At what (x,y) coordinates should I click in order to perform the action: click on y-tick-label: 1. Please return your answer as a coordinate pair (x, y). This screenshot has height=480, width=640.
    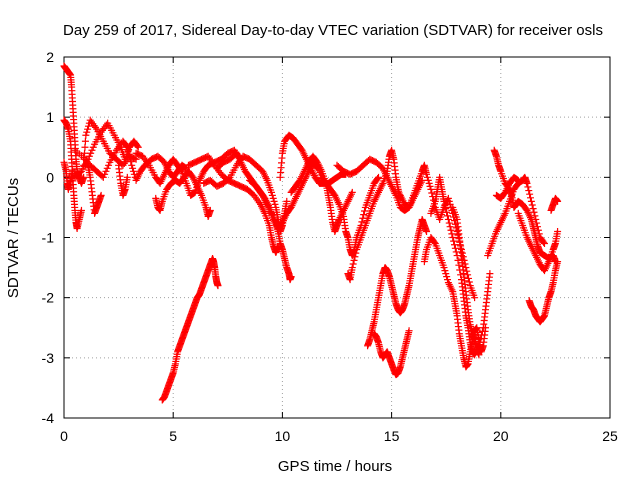
    Looking at the image, I should click on (50, 117).